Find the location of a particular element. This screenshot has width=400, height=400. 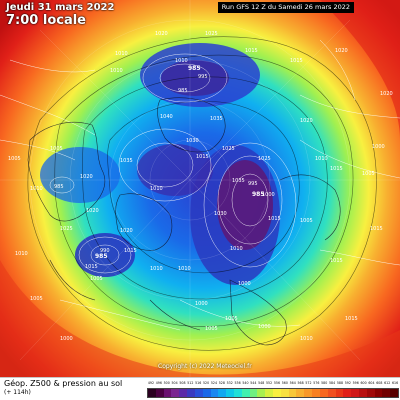

trough-west is located at coordinates (80, 175).